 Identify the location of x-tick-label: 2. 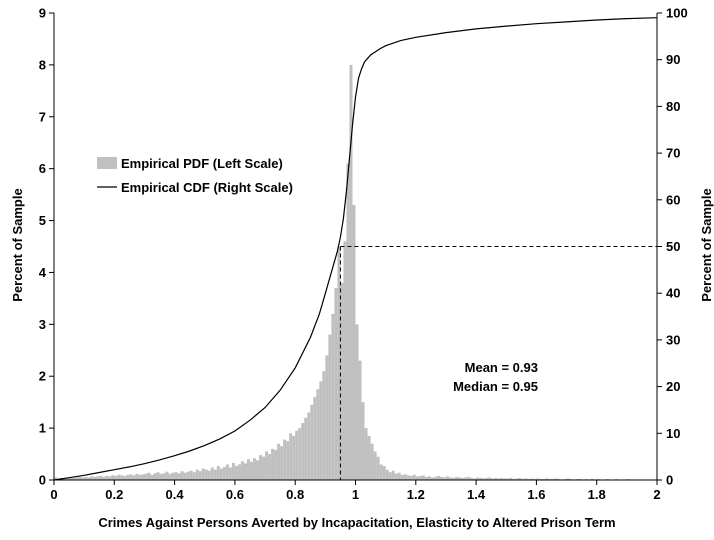
(656, 494).